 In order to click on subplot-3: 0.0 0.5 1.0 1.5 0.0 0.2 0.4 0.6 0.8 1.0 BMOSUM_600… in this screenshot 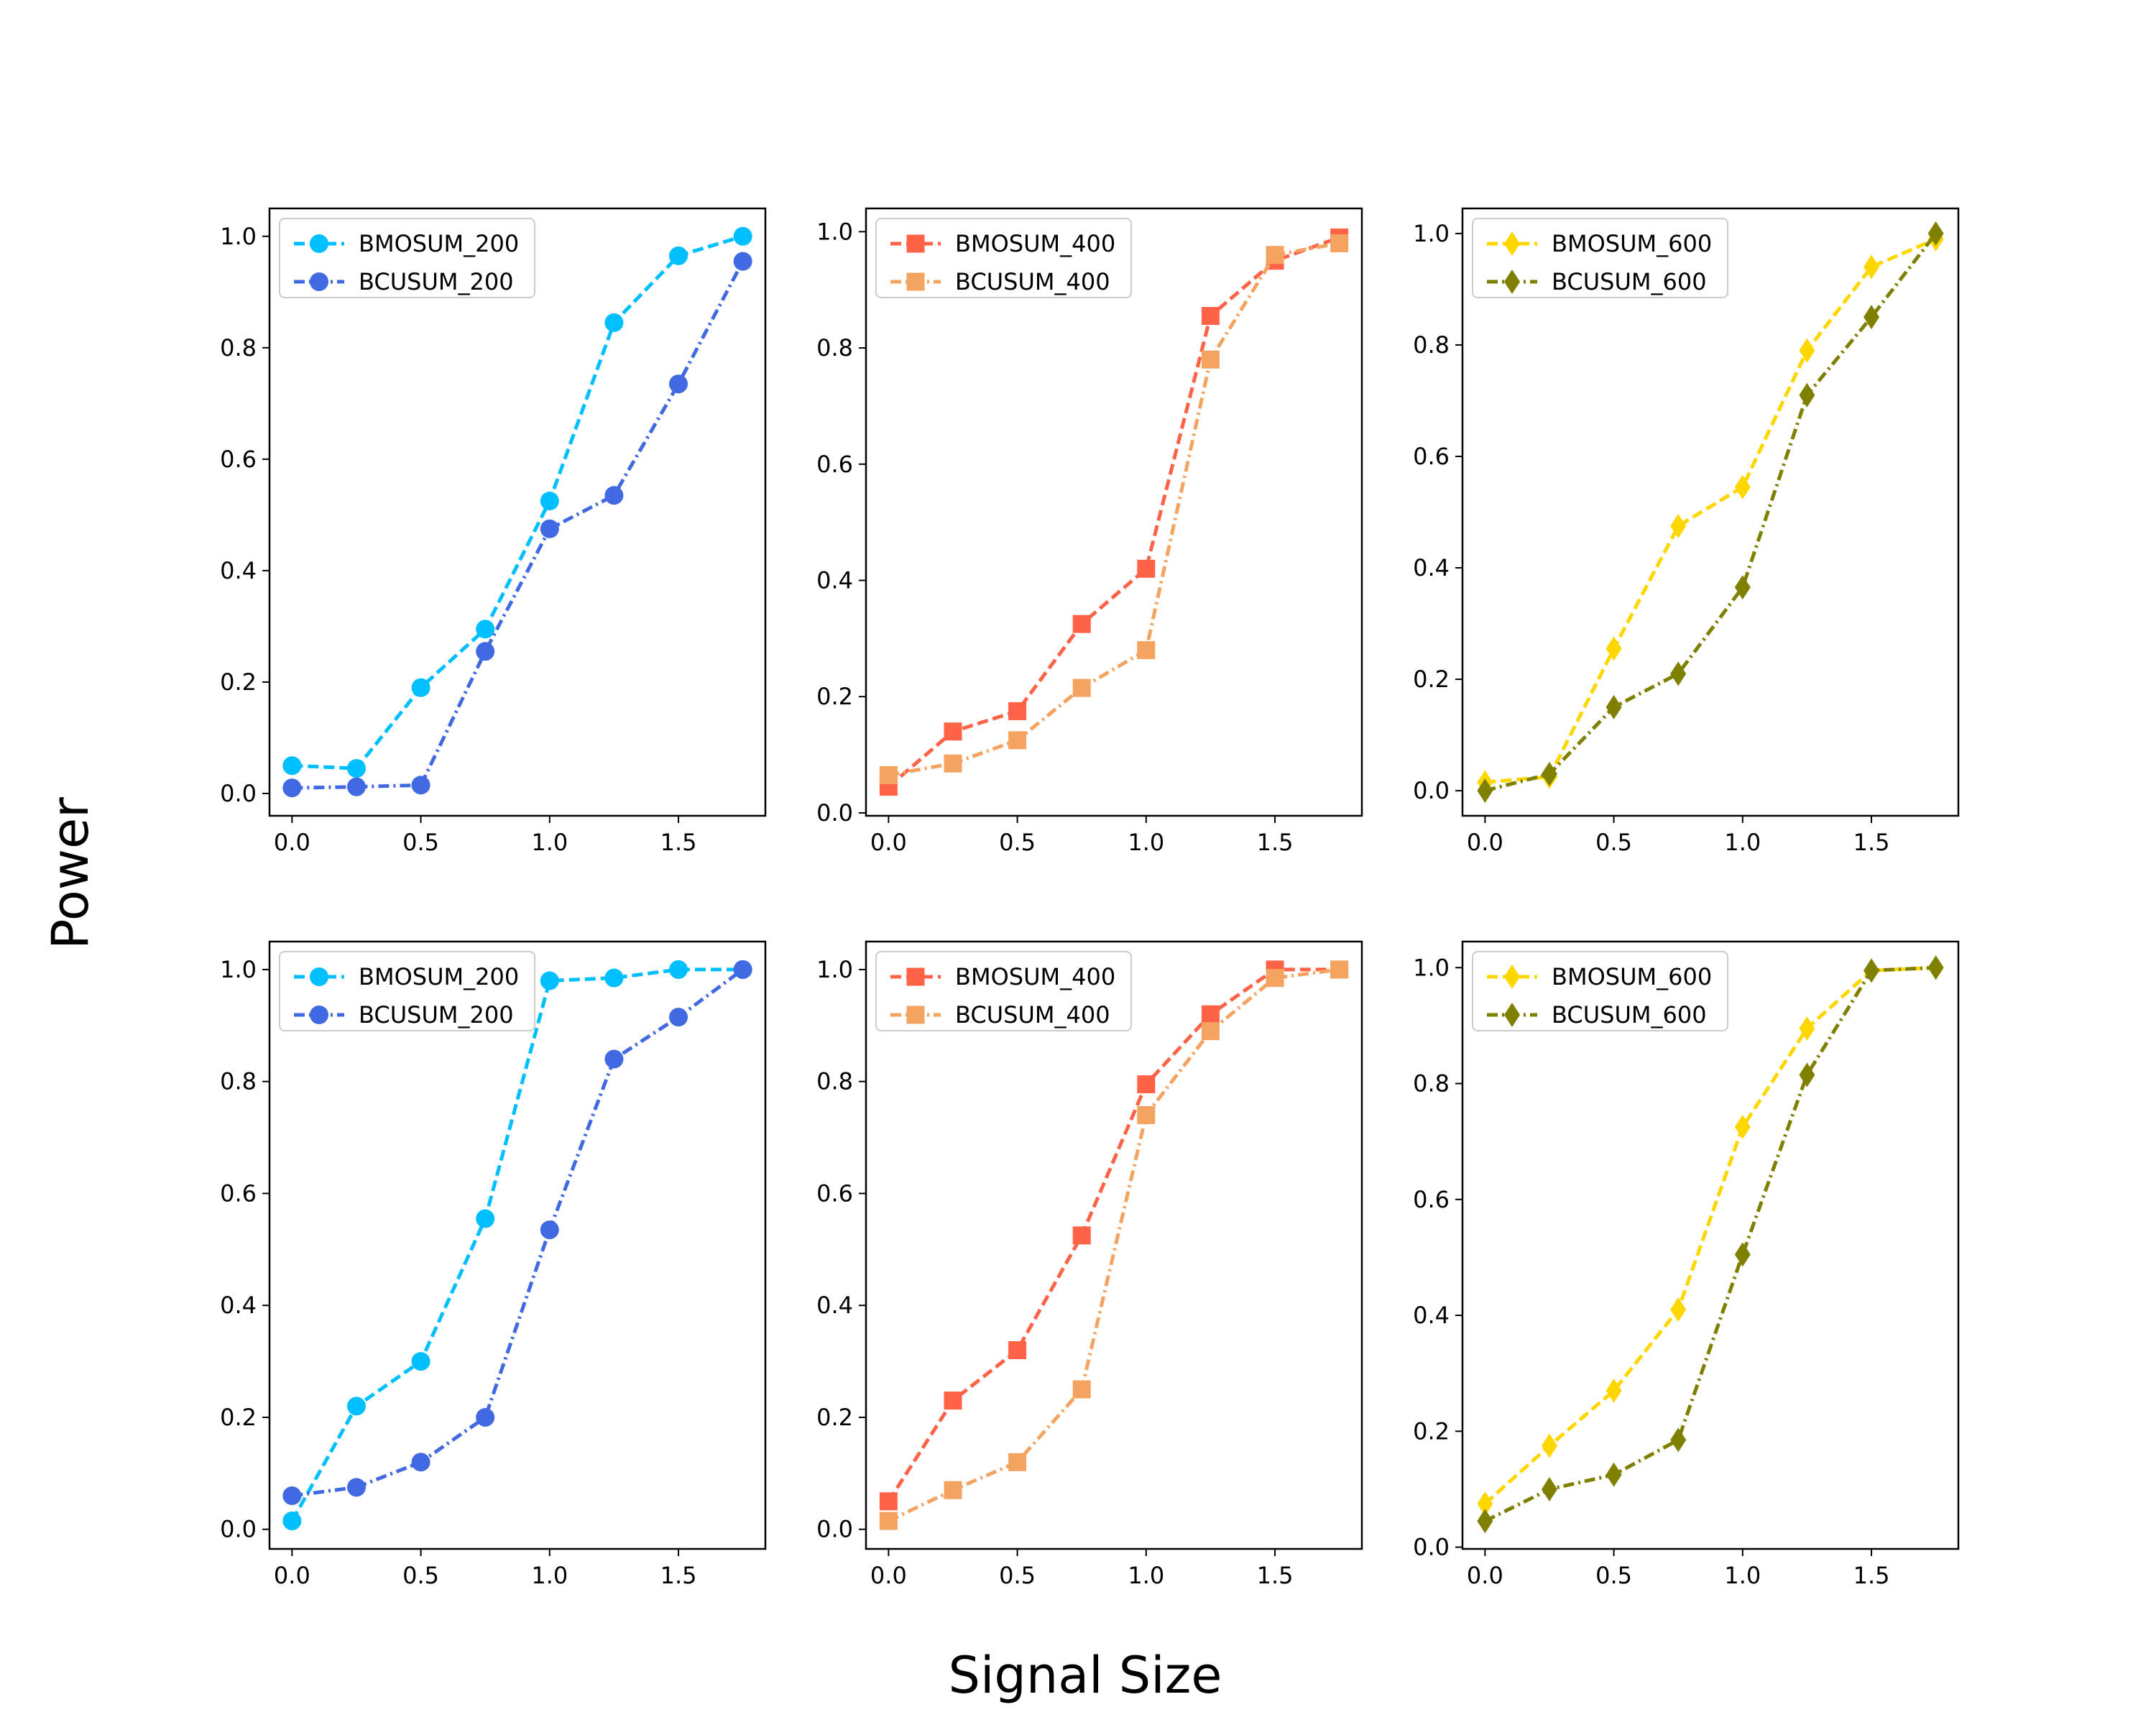, I will do `click(1686, 531)`.